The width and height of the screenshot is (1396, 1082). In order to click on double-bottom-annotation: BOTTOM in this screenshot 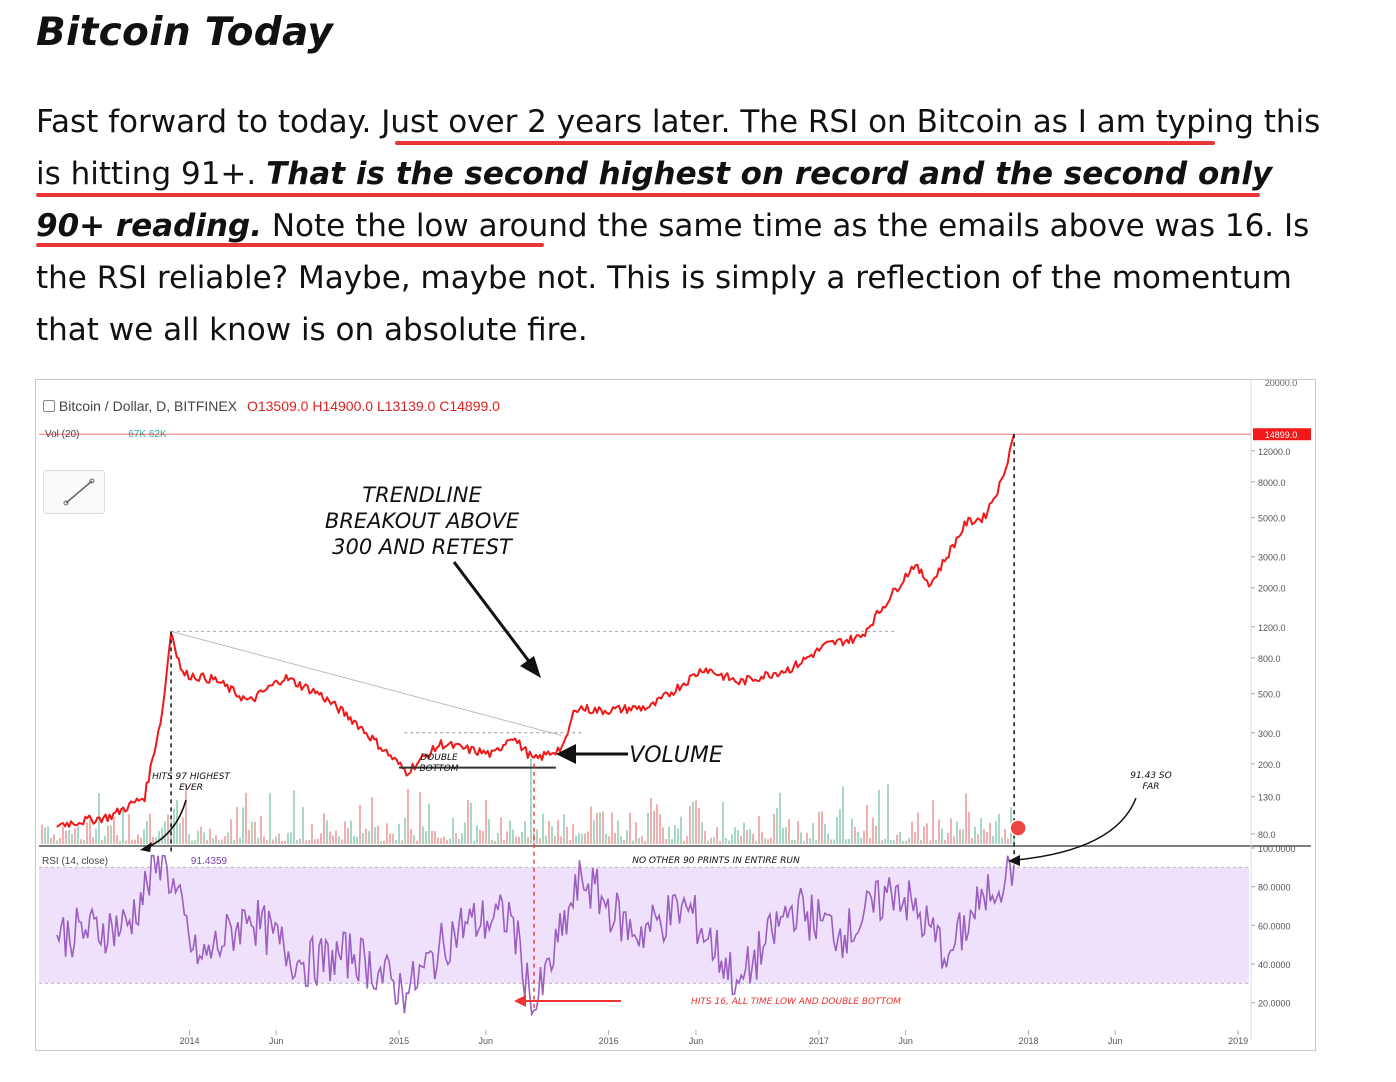, I will do `click(438, 769)`.